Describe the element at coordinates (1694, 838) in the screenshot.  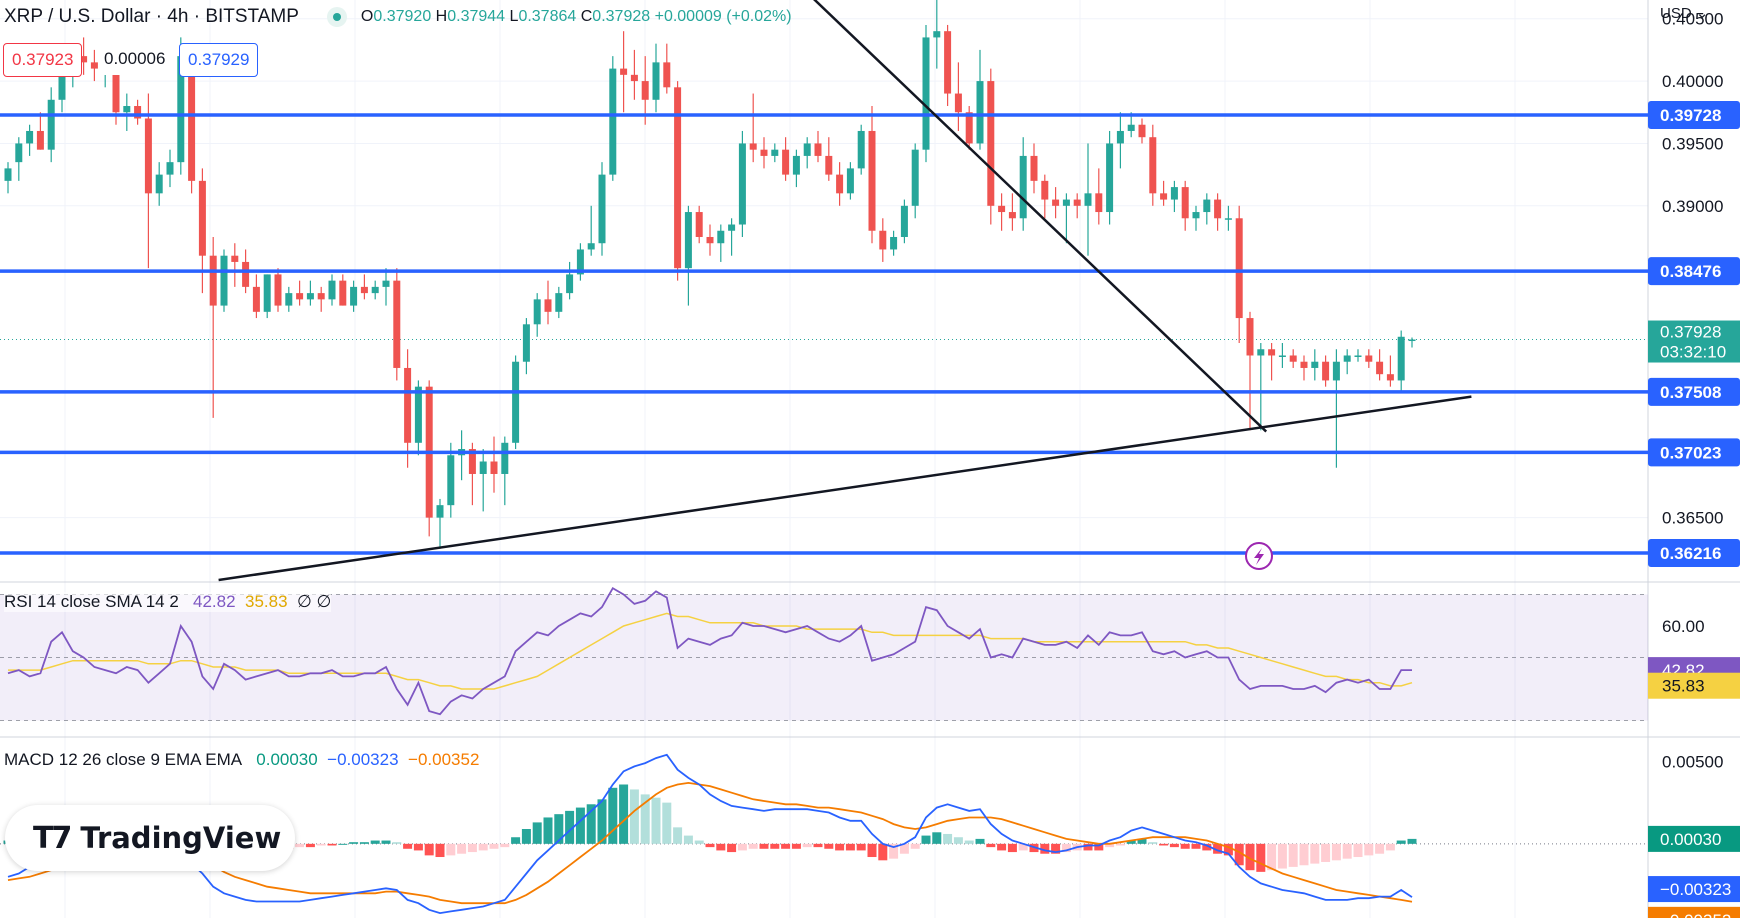
I see `macd-hist-label` at that location.